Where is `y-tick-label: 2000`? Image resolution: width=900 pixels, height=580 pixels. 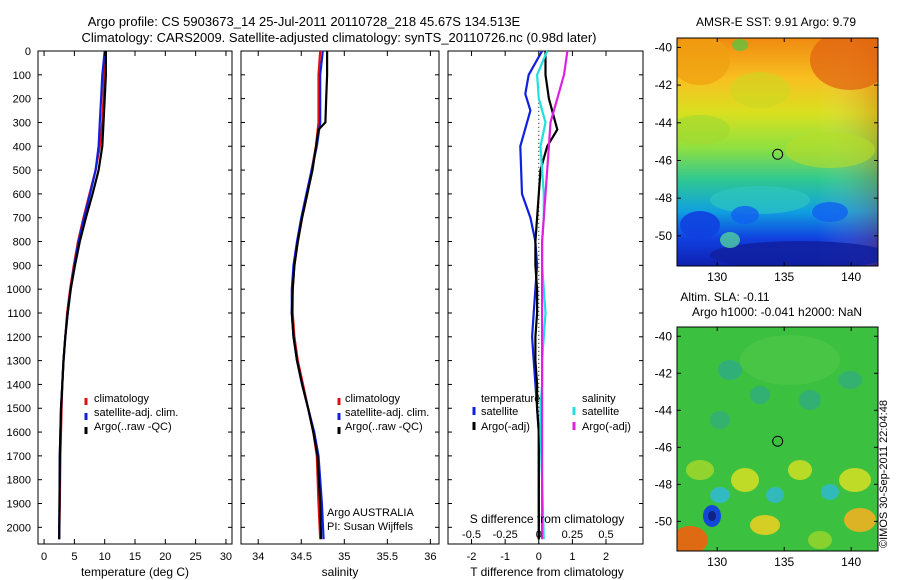 y-tick-label: 2000 is located at coordinates (19, 528).